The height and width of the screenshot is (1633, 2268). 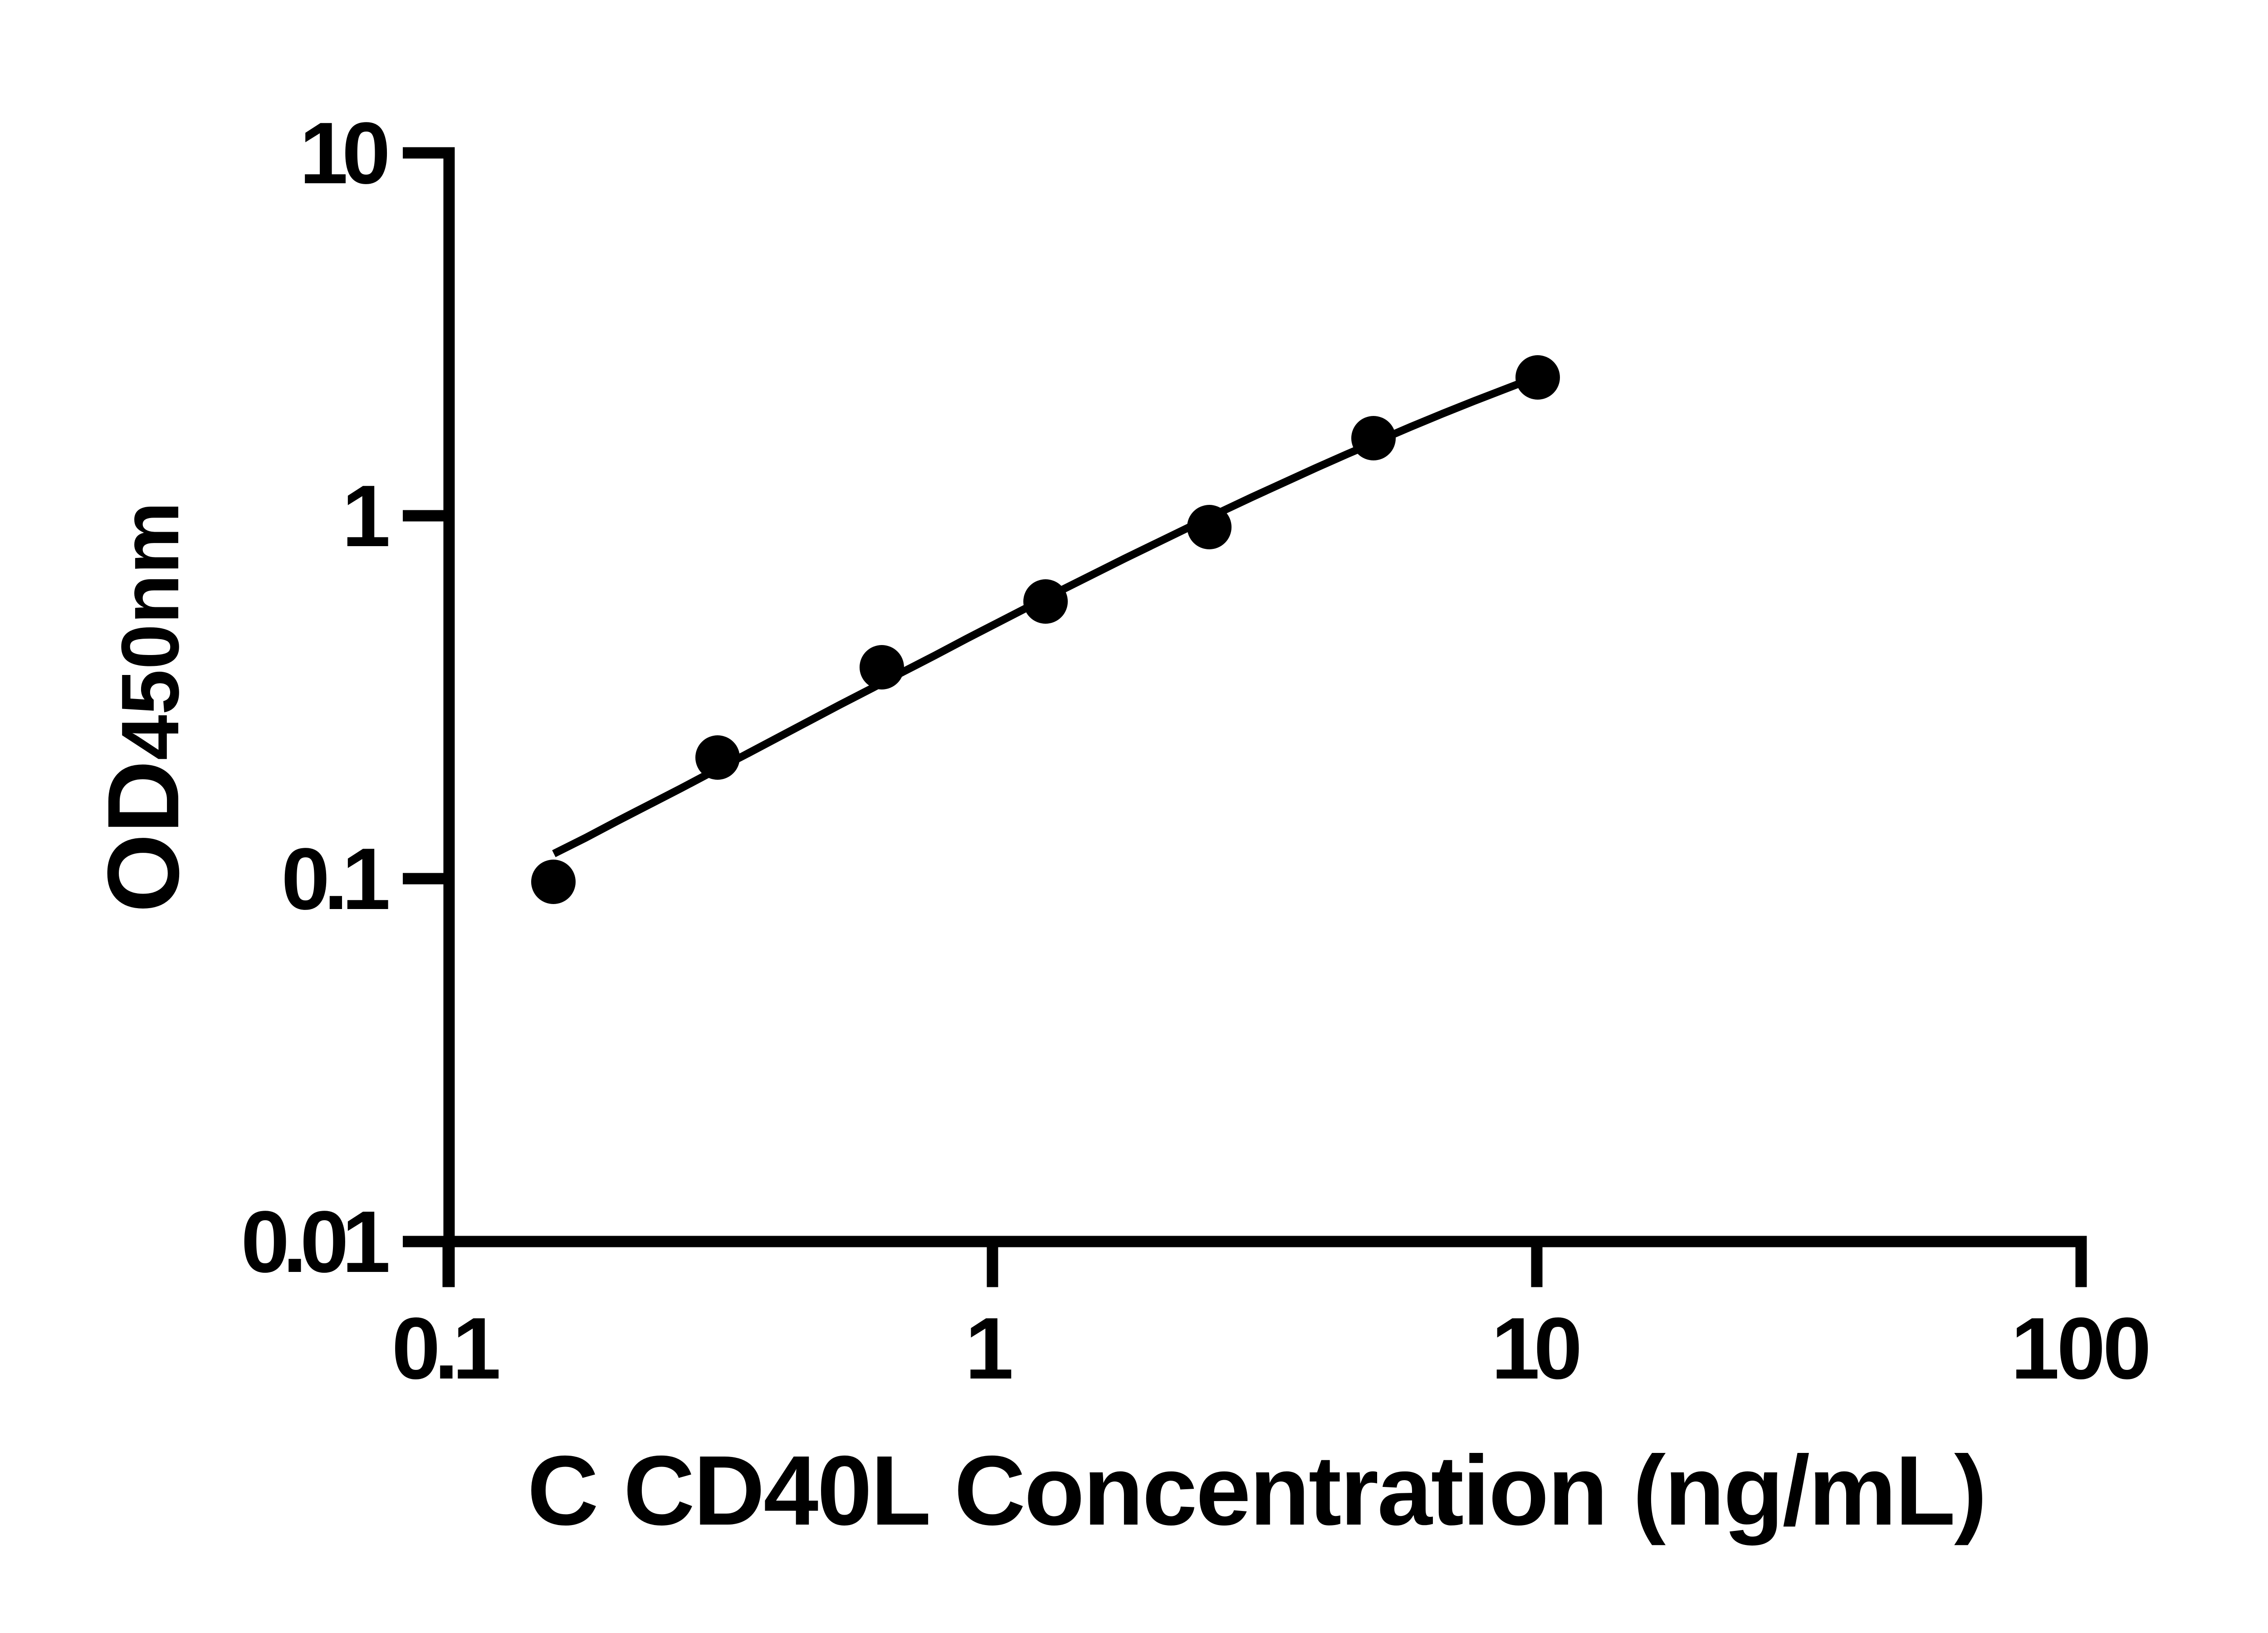 I want to click on svg-text: 0.01, so click(x=316, y=1242).